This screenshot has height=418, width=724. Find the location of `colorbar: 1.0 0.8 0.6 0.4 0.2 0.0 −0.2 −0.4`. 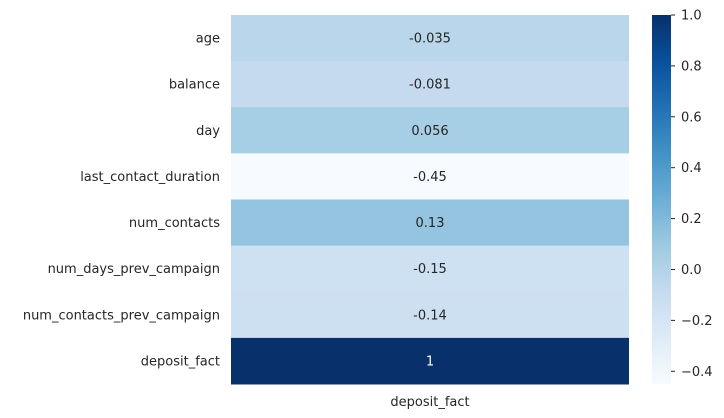

colorbar: 1.0 0.8 0.6 0.4 0.2 0.0 −0.2 −0.4 is located at coordinates (682, 196).